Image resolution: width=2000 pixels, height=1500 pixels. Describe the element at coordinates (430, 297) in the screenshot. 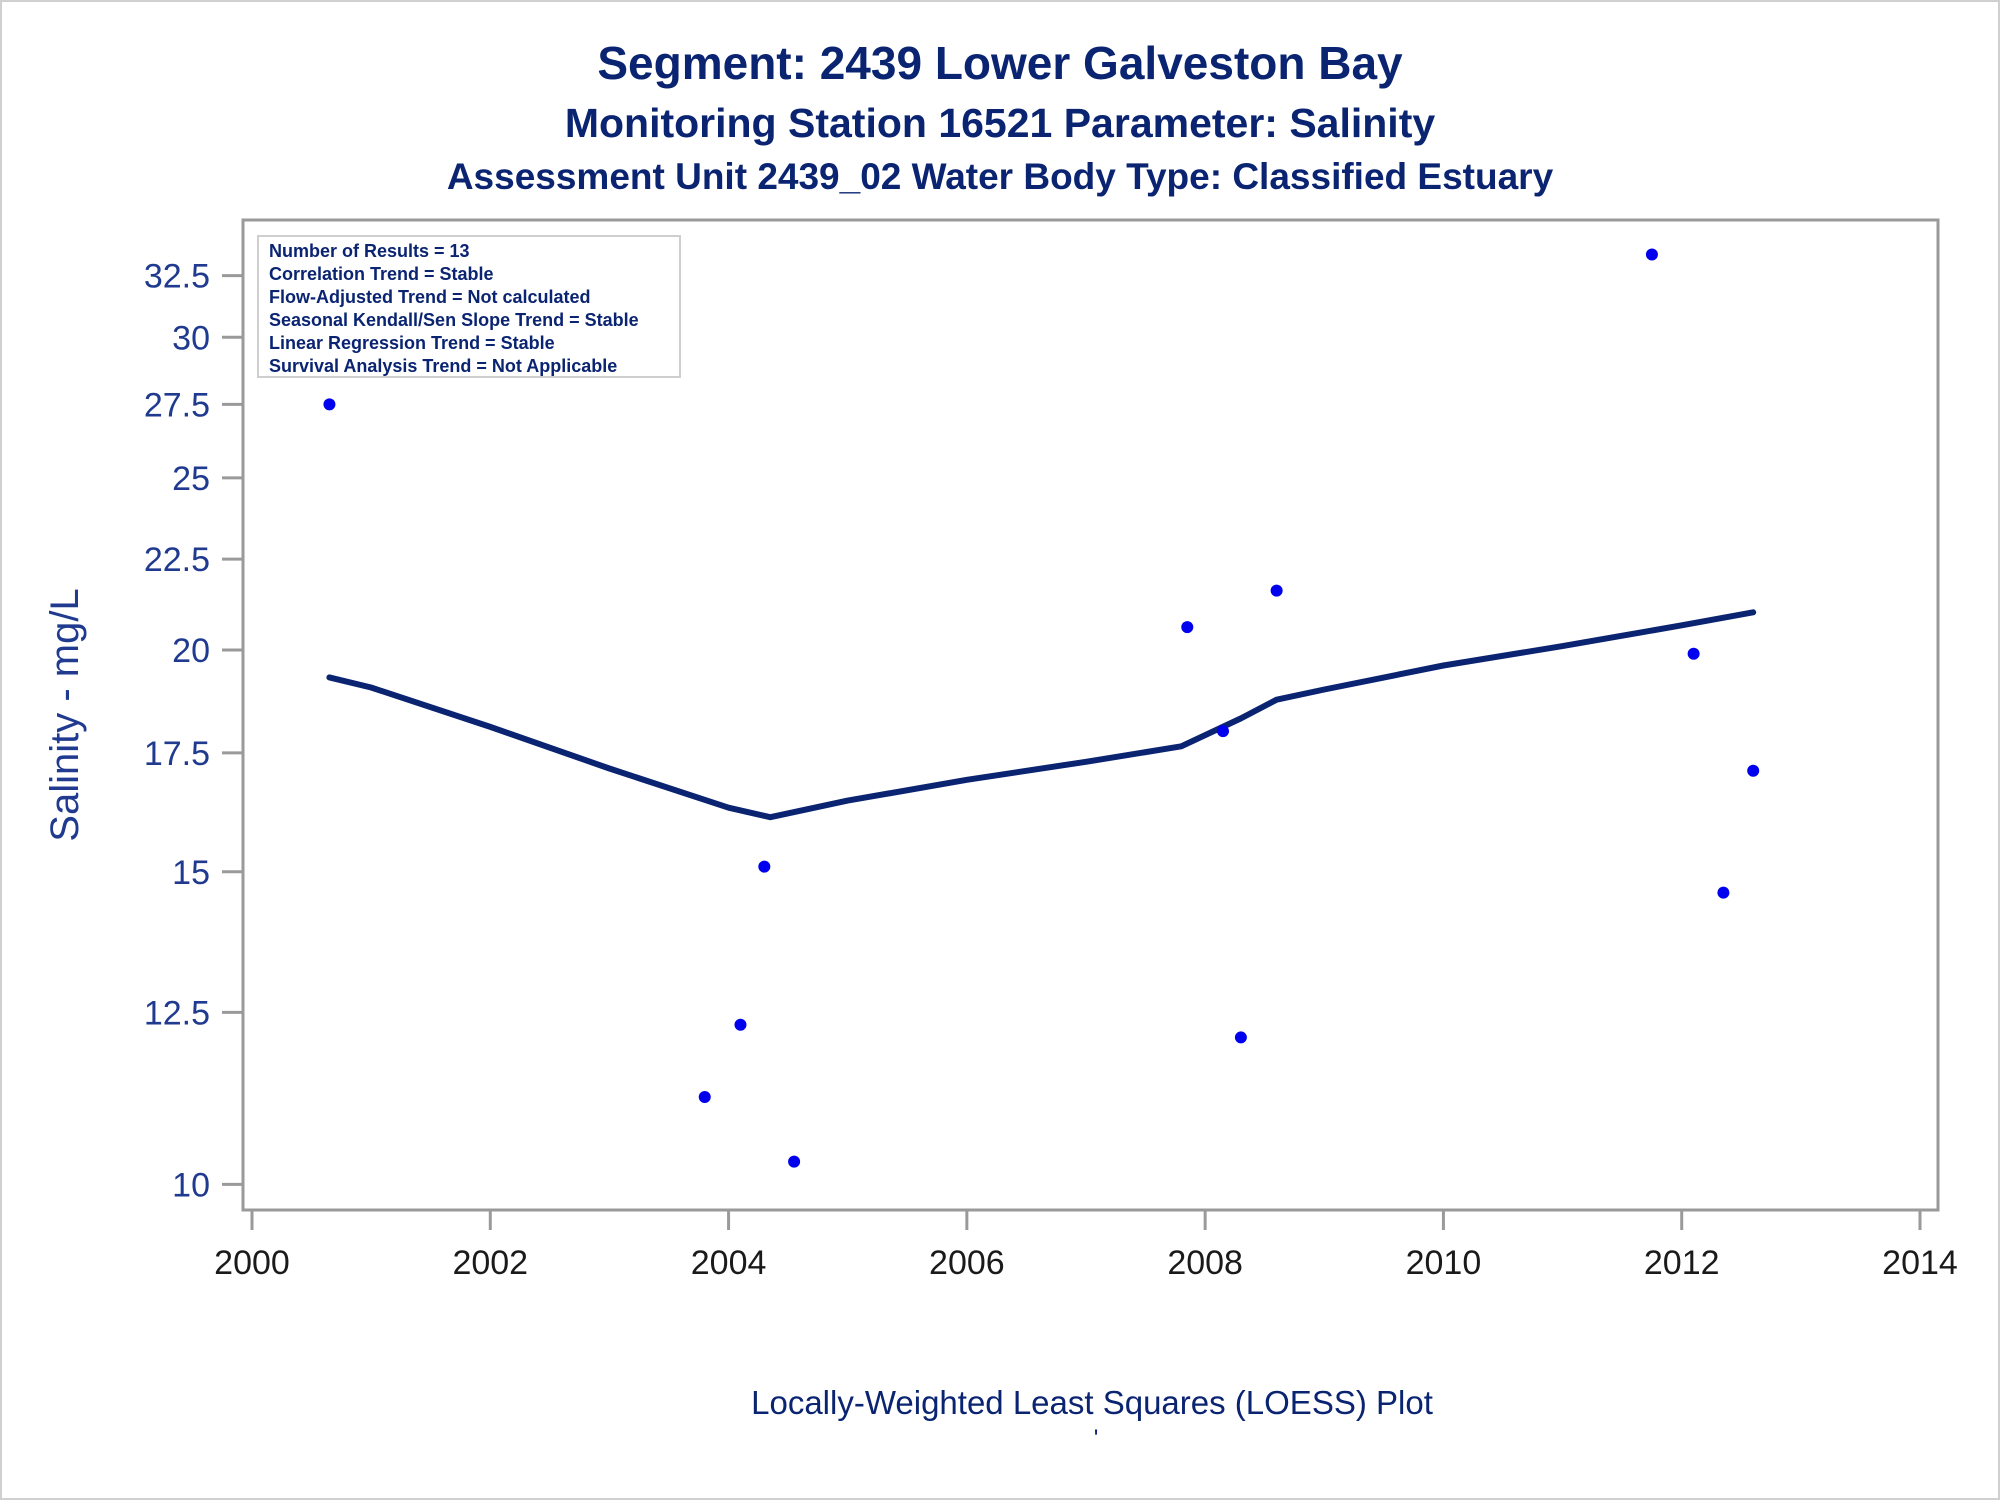

I see `info-box-line: Flow-Adjusted Trend = Not calculated` at that location.